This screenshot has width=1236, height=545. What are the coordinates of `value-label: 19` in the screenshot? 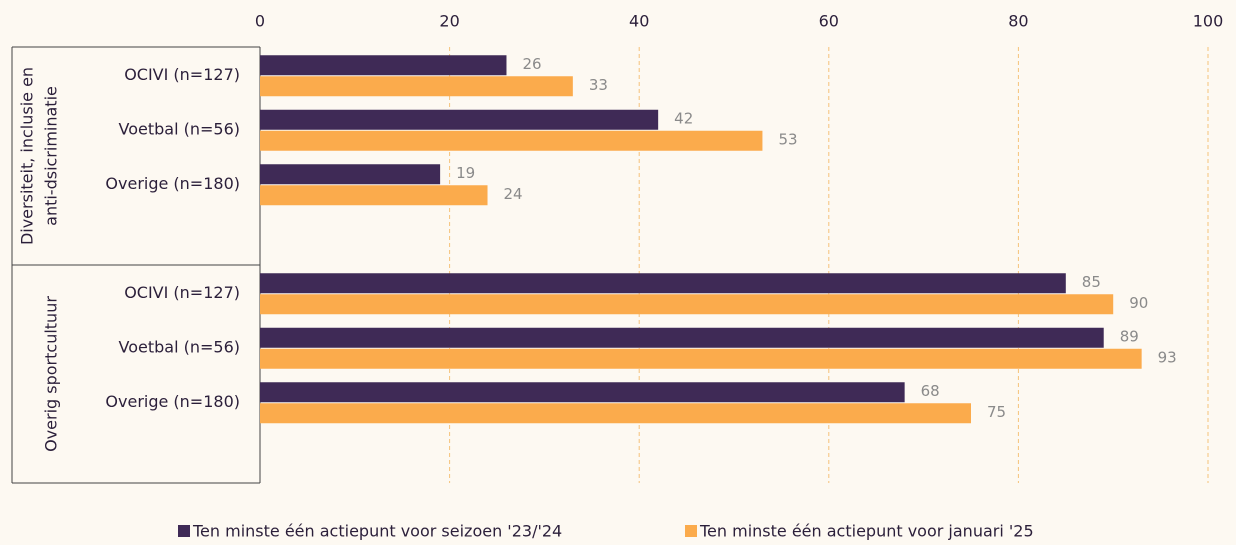 It's located at (465, 173).